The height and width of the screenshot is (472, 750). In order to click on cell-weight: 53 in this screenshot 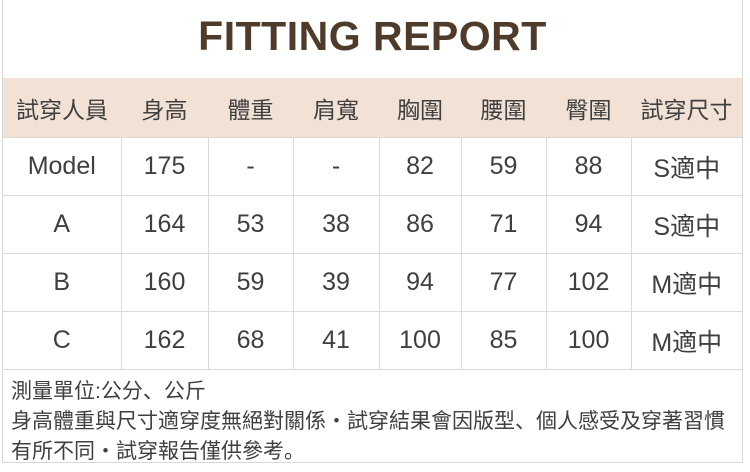, I will do `click(250, 224)`.